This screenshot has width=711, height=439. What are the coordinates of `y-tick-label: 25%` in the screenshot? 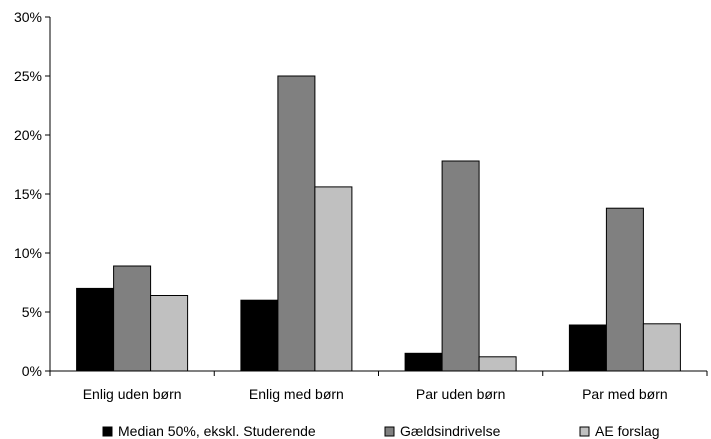 It's located at (28, 76).